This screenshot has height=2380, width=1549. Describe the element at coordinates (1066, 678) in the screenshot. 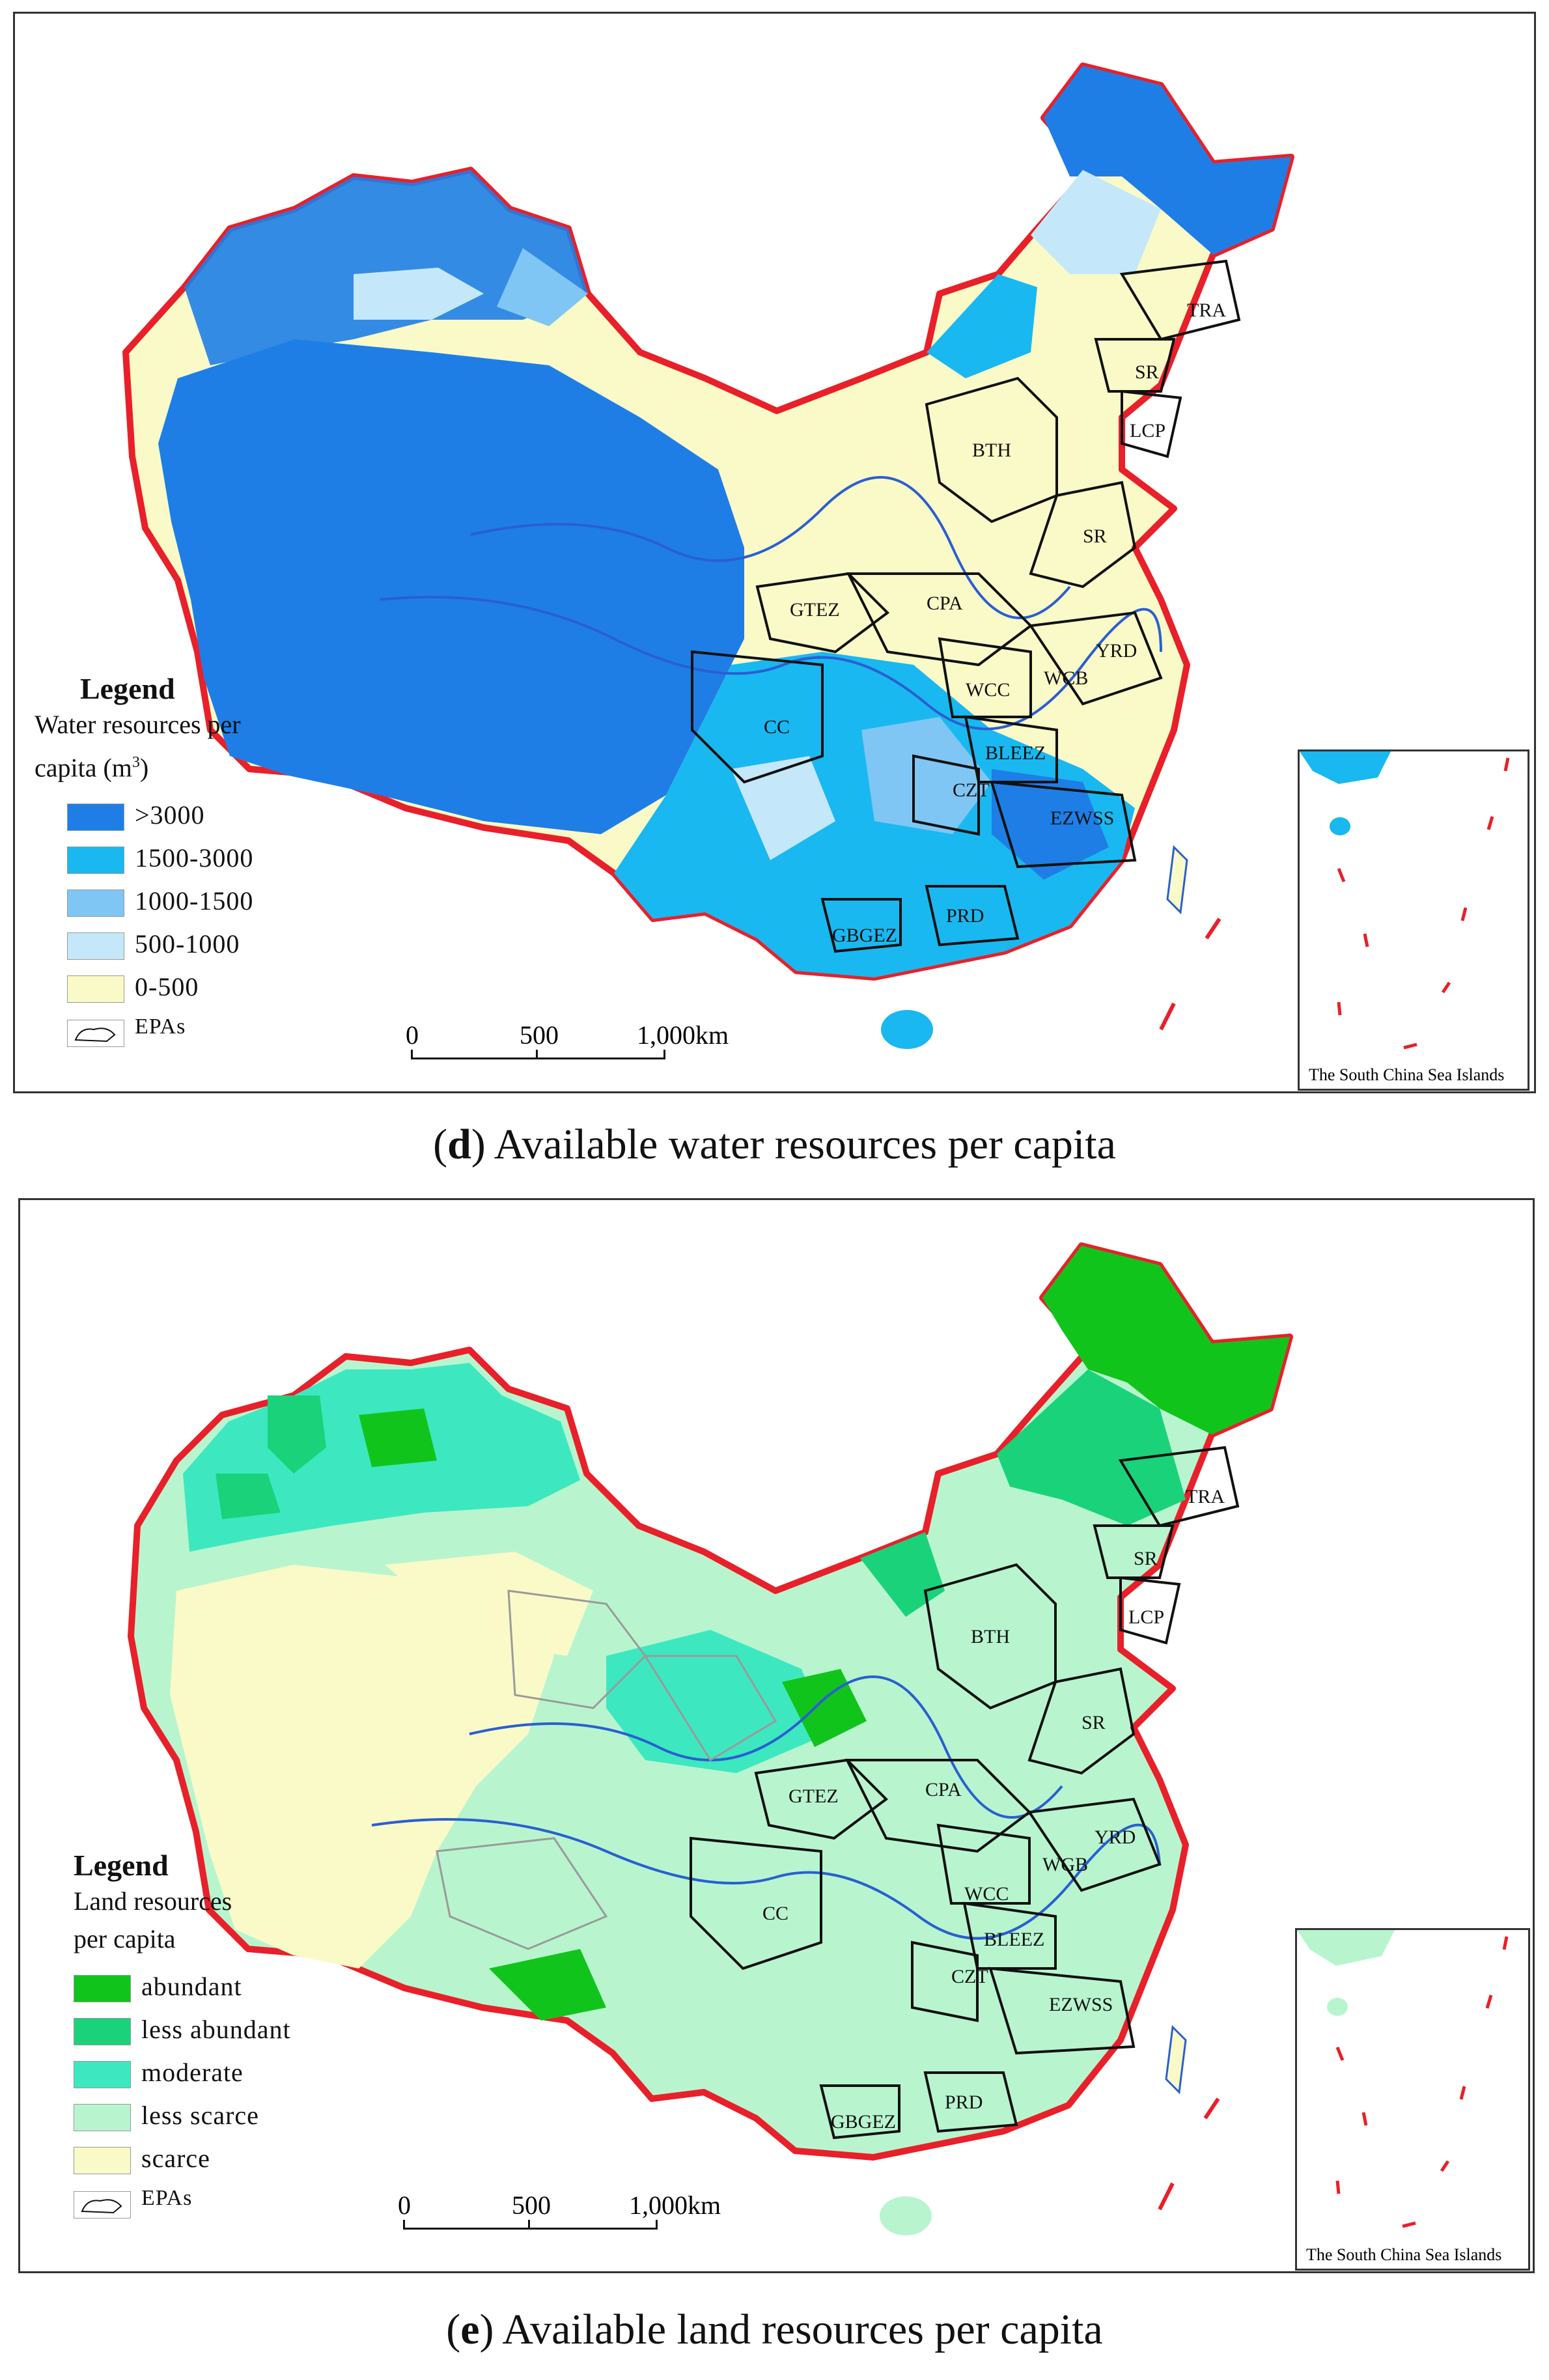

I see `zone-label-wcb: WCB` at that location.